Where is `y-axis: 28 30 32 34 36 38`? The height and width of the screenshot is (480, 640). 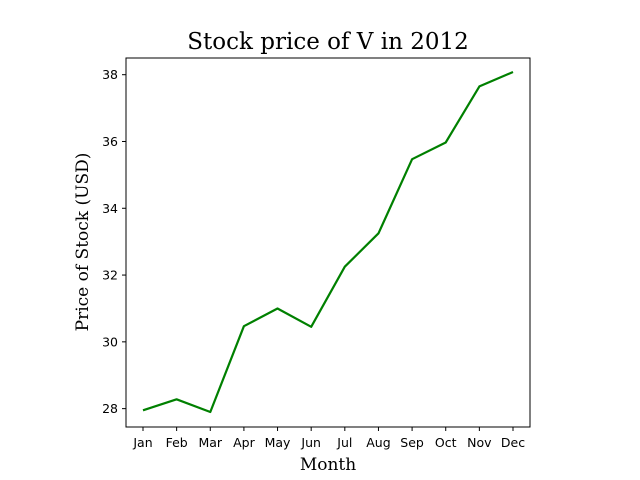 y-axis: 28 30 32 34 36 38 is located at coordinates (114, 241).